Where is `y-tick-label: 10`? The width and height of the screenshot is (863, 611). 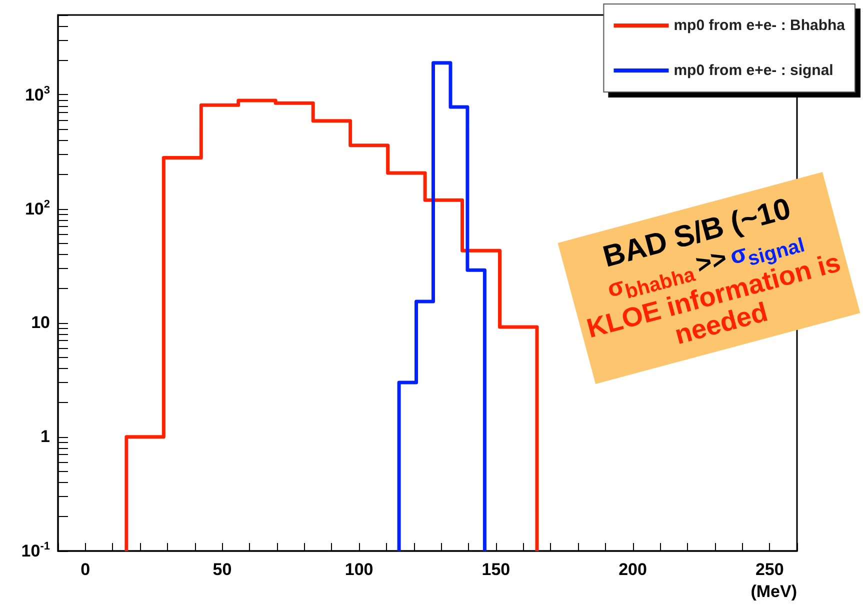 y-tick-label: 10 is located at coordinates (40, 322).